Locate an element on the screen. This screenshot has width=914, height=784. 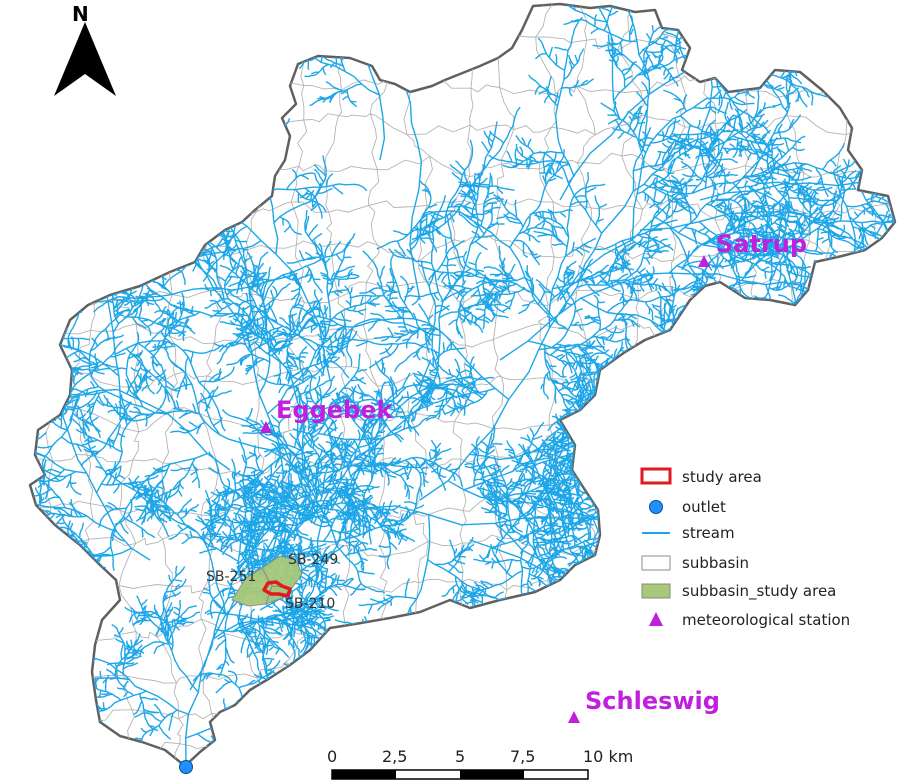
legend-subbasin-study-area-label: subbasin_study area is located at coordinates (759, 591).